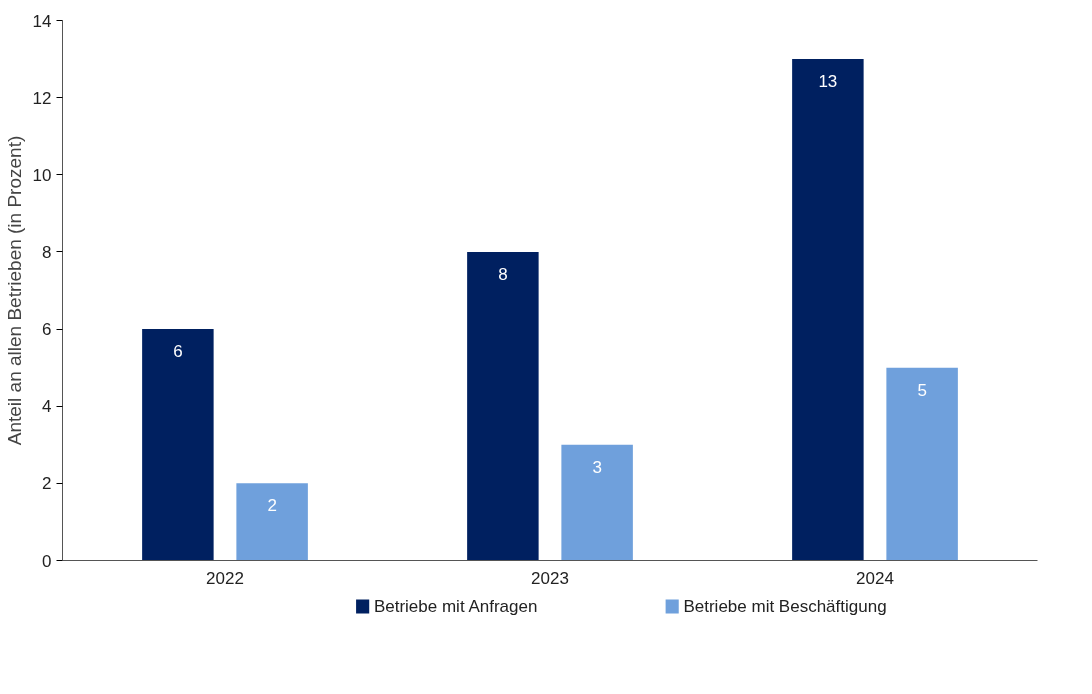 The width and height of the screenshot is (1092, 694). What do you see at coordinates (178, 352) in the screenshot?
I see `data-label: 6` at bounding box center [178, 352].